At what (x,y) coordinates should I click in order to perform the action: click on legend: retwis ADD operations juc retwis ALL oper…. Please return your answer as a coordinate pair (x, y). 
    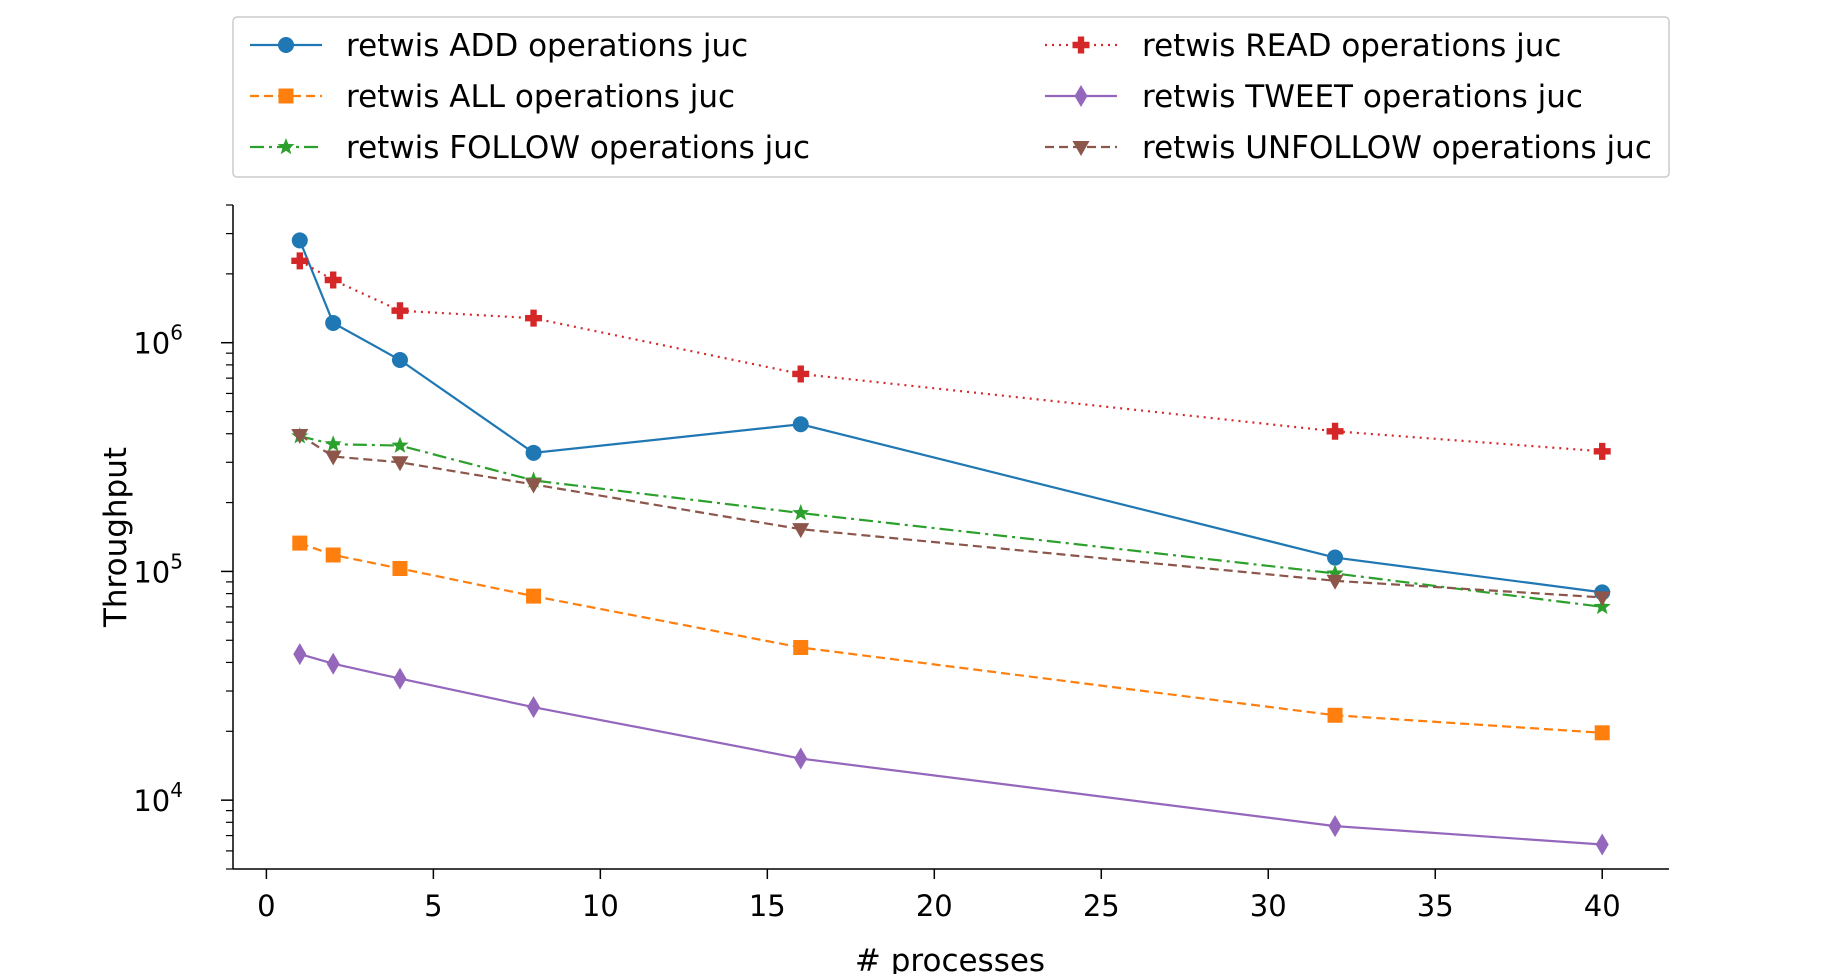
    Looking at the image, I should click on (951, 97).